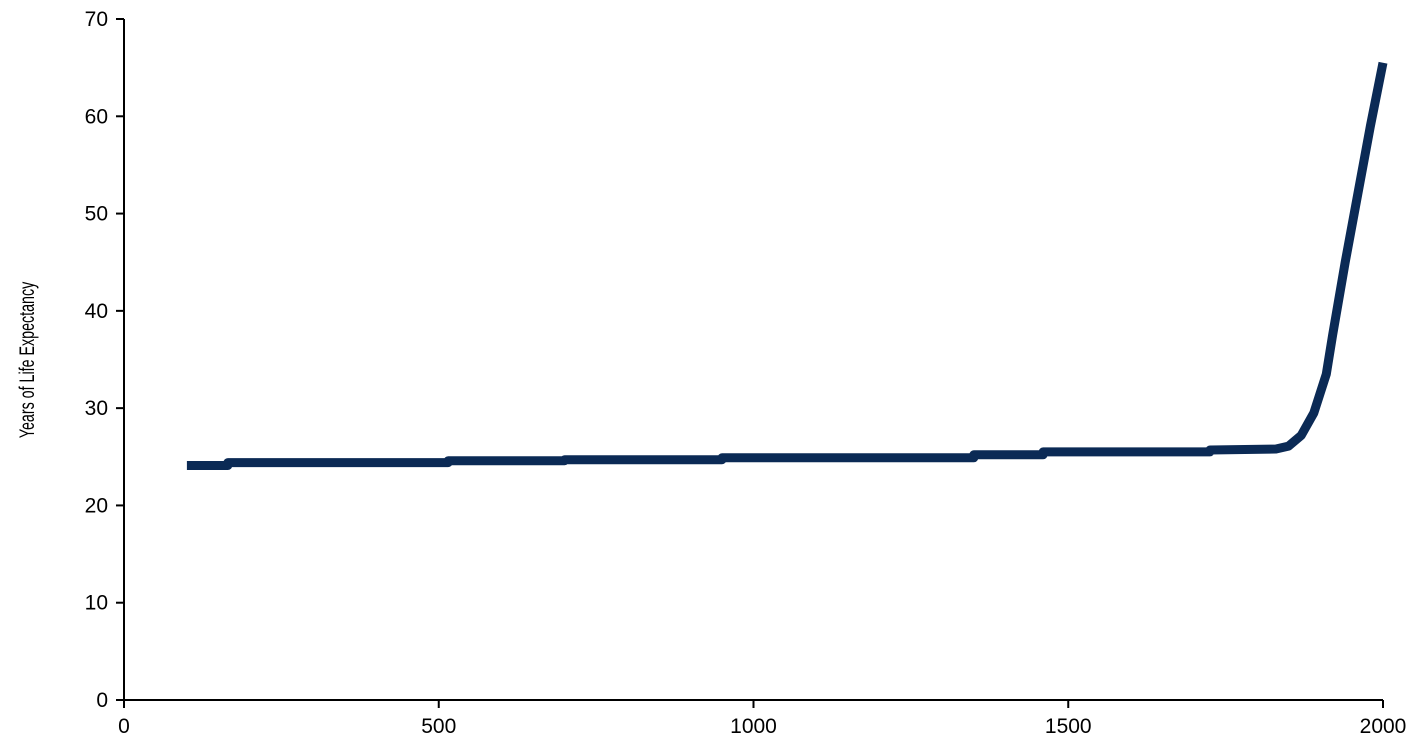 The width and height of the screenshot is (1420, 742). Describe the element at coordinates (26, 360) in the screenshot. I see `y-axis-title: Years of Life Expectancy` at that location.